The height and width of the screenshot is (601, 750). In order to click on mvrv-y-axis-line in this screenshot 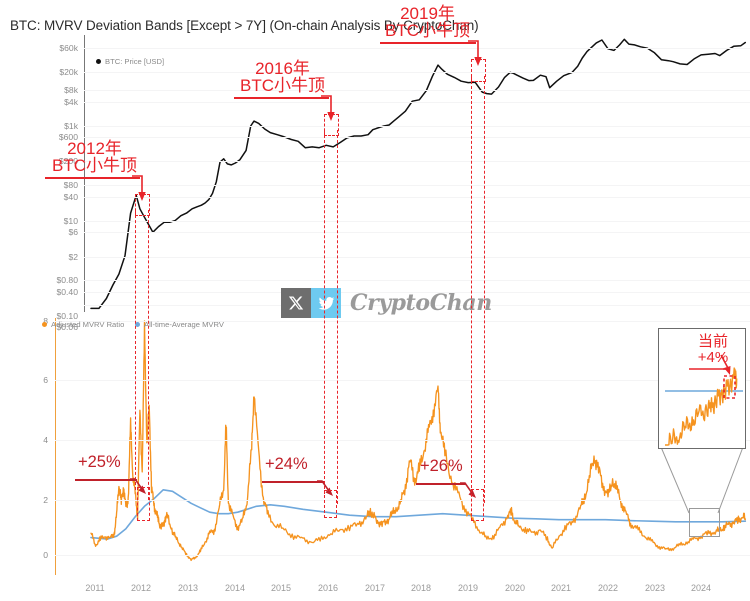, I will do `click(55, 446)`.